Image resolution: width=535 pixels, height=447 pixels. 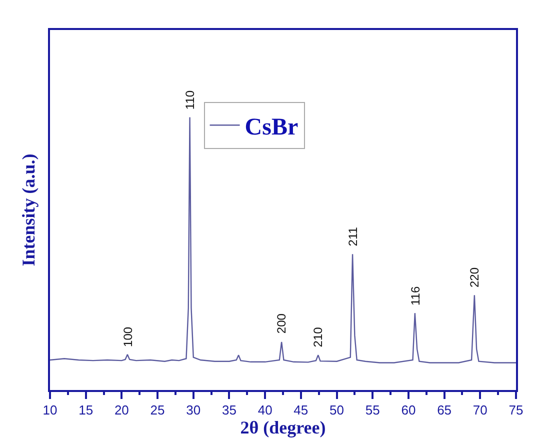 I want to click on annotation: 220, so click(x=474, y=277).